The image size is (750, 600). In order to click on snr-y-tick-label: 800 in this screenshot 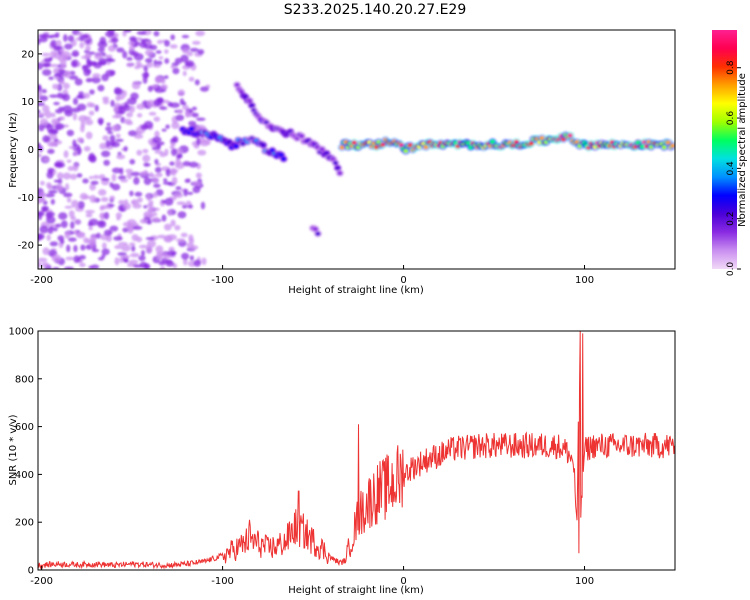, I will do `click(24, 379)`.